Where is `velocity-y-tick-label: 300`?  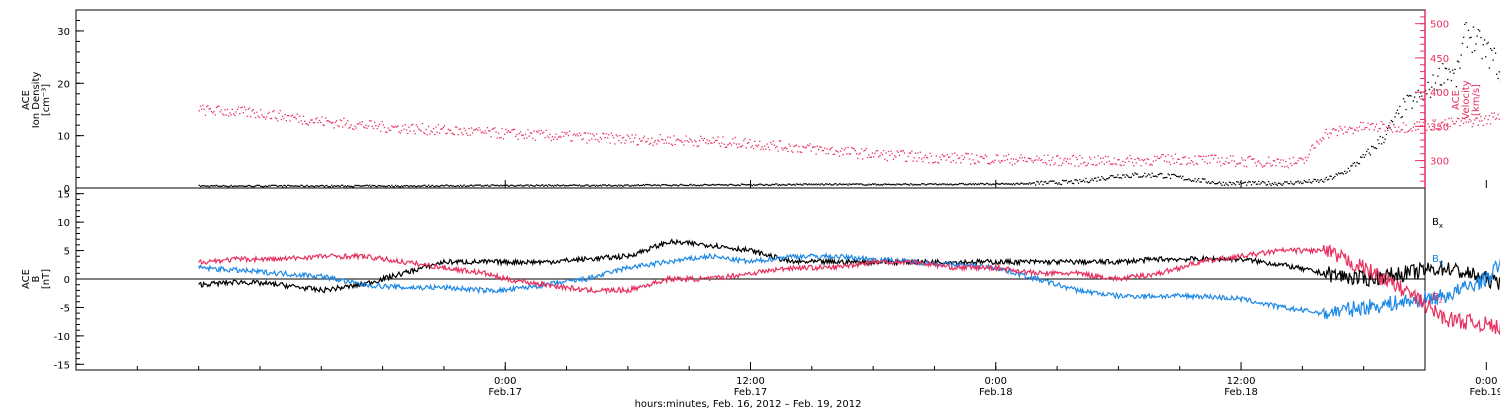 velocity-y-tick-label: 300 is located at coordinates (1439, 162).